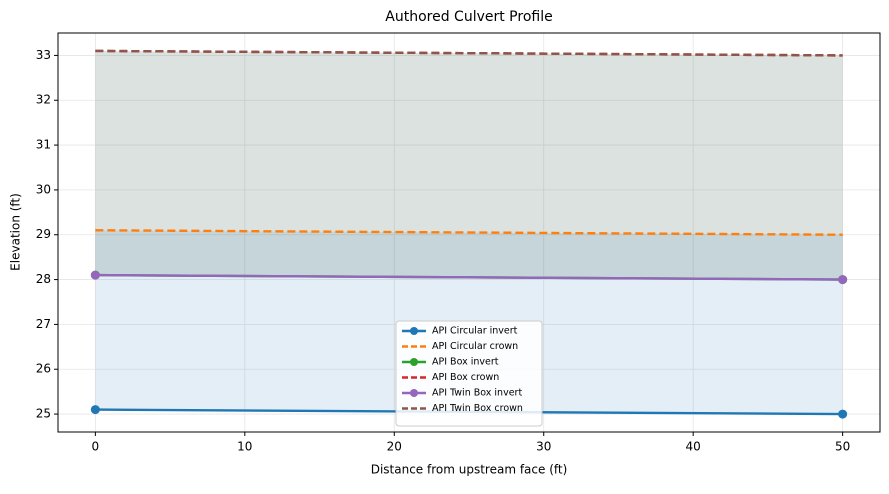 This screenshot has width=889, height=494. Describe the element at coordinates (477, 408) in the screenshot. I see `legend-label: API Twin Box crown` at that location.